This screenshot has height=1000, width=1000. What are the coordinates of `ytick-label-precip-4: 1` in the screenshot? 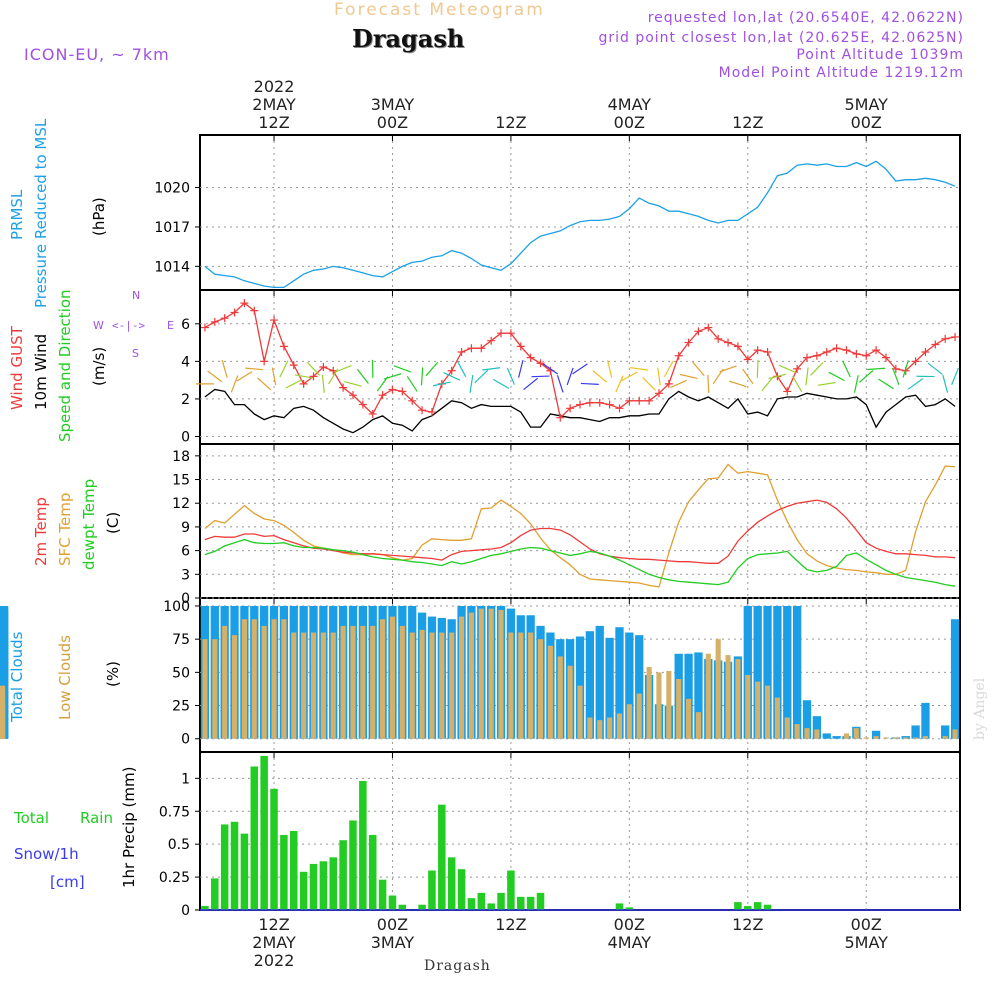 It's located at (185, 779).